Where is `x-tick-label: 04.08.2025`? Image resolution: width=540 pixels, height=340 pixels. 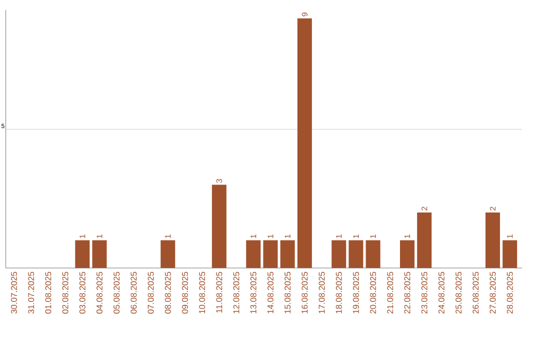 x-tick-label: 04.08.2025 is located at coordinates (99, 293).